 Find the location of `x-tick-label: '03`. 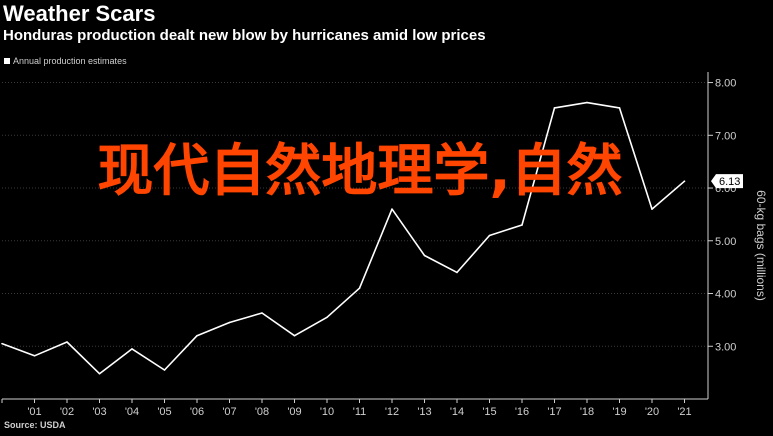

x-tick-label: '03 is located at coordinates (99, 412).